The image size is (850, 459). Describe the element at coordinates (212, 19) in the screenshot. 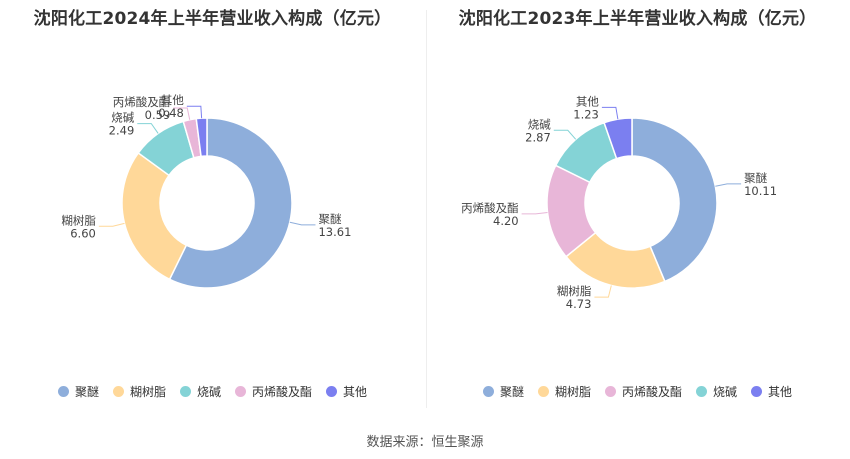

I see `chart-title-2024: 沈阳化工2024年上半年营业收入构成（亿元）` at that location.